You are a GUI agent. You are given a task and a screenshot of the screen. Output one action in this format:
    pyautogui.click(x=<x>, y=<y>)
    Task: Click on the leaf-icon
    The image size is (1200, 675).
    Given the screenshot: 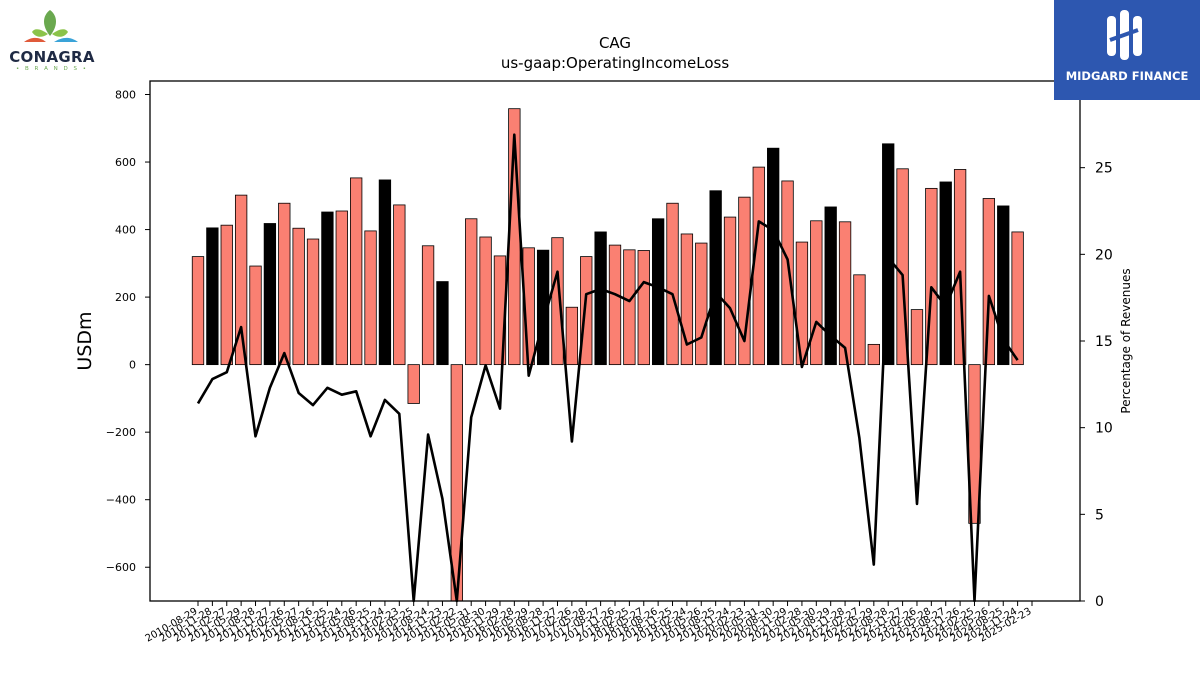 What is the action you would take?
    pyautogui.click(x=51, y=26)
    